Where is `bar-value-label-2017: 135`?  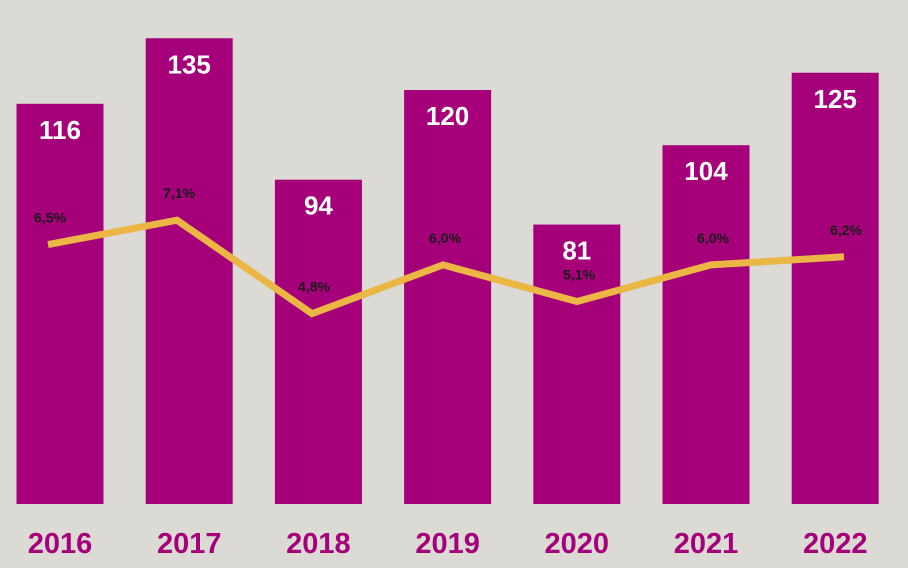 bar-value-label-2017: 135 is located at coordinates (189, 64).